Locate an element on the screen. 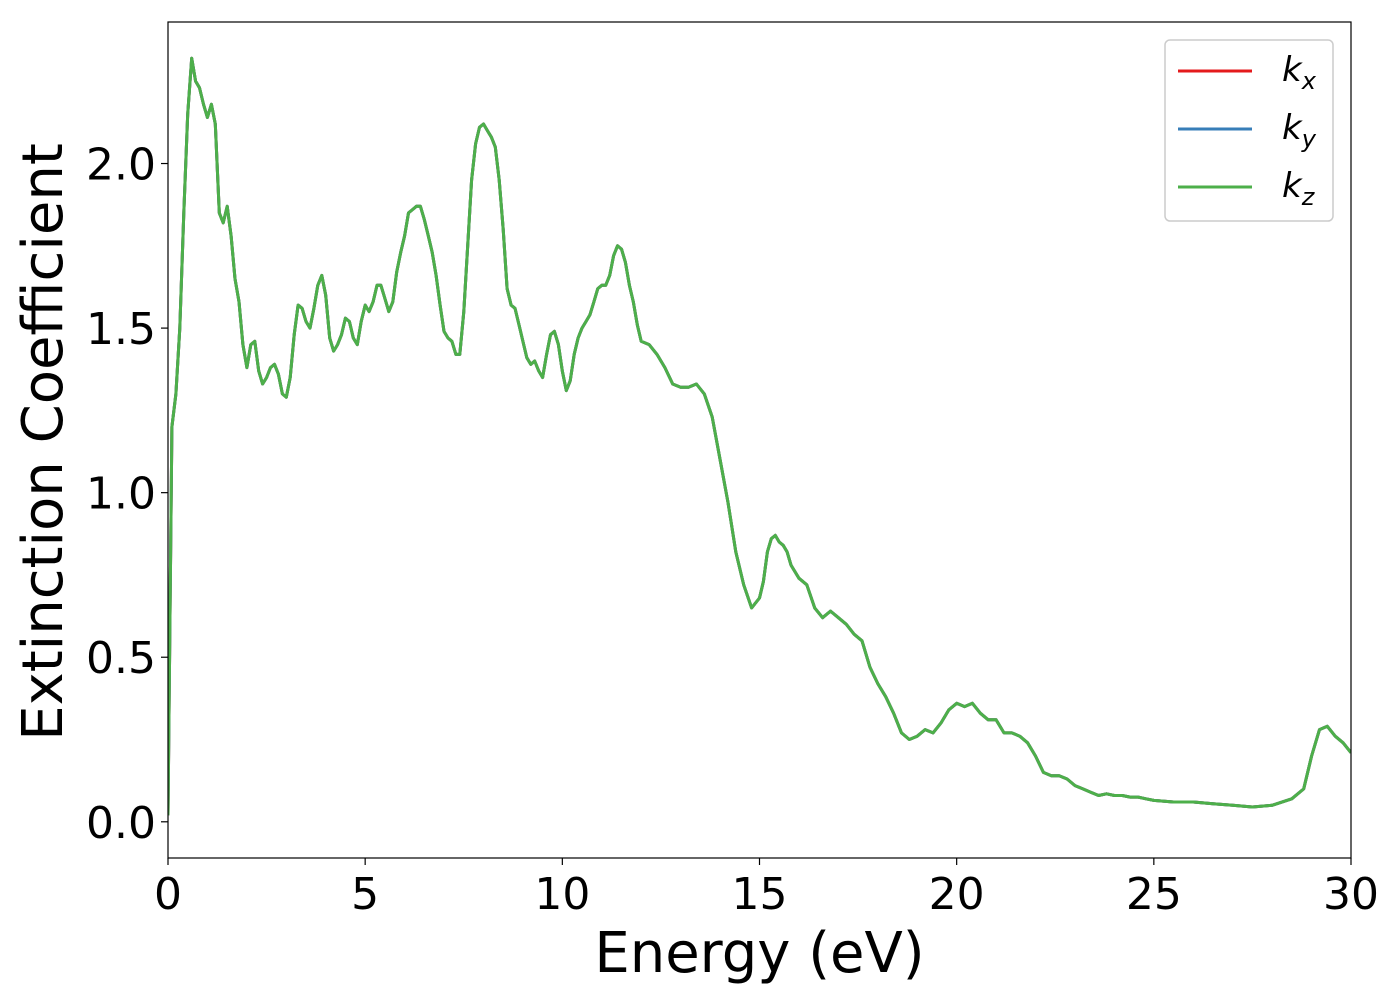 This screenshot has height=1000, width=1400. y-tick-label: 1.5 is located at coordinates (121, 329).